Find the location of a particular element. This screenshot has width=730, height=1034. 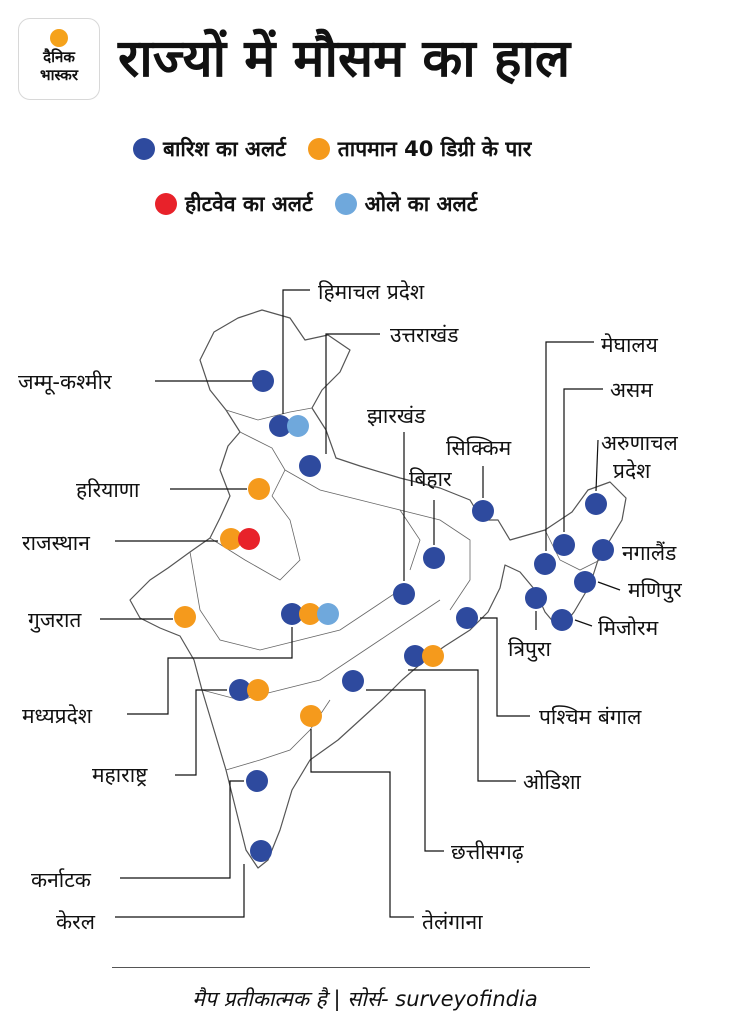

leader-line-meghalaya is located at coordinates (569, 446).